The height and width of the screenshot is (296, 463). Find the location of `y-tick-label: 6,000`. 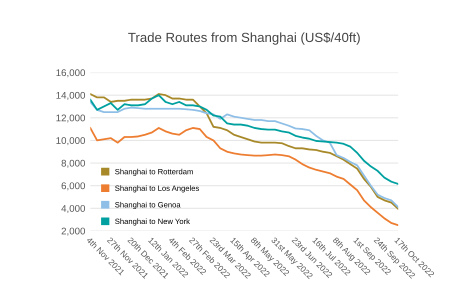

y-tick-label: 6,000 is located at coordinates (74, 186).